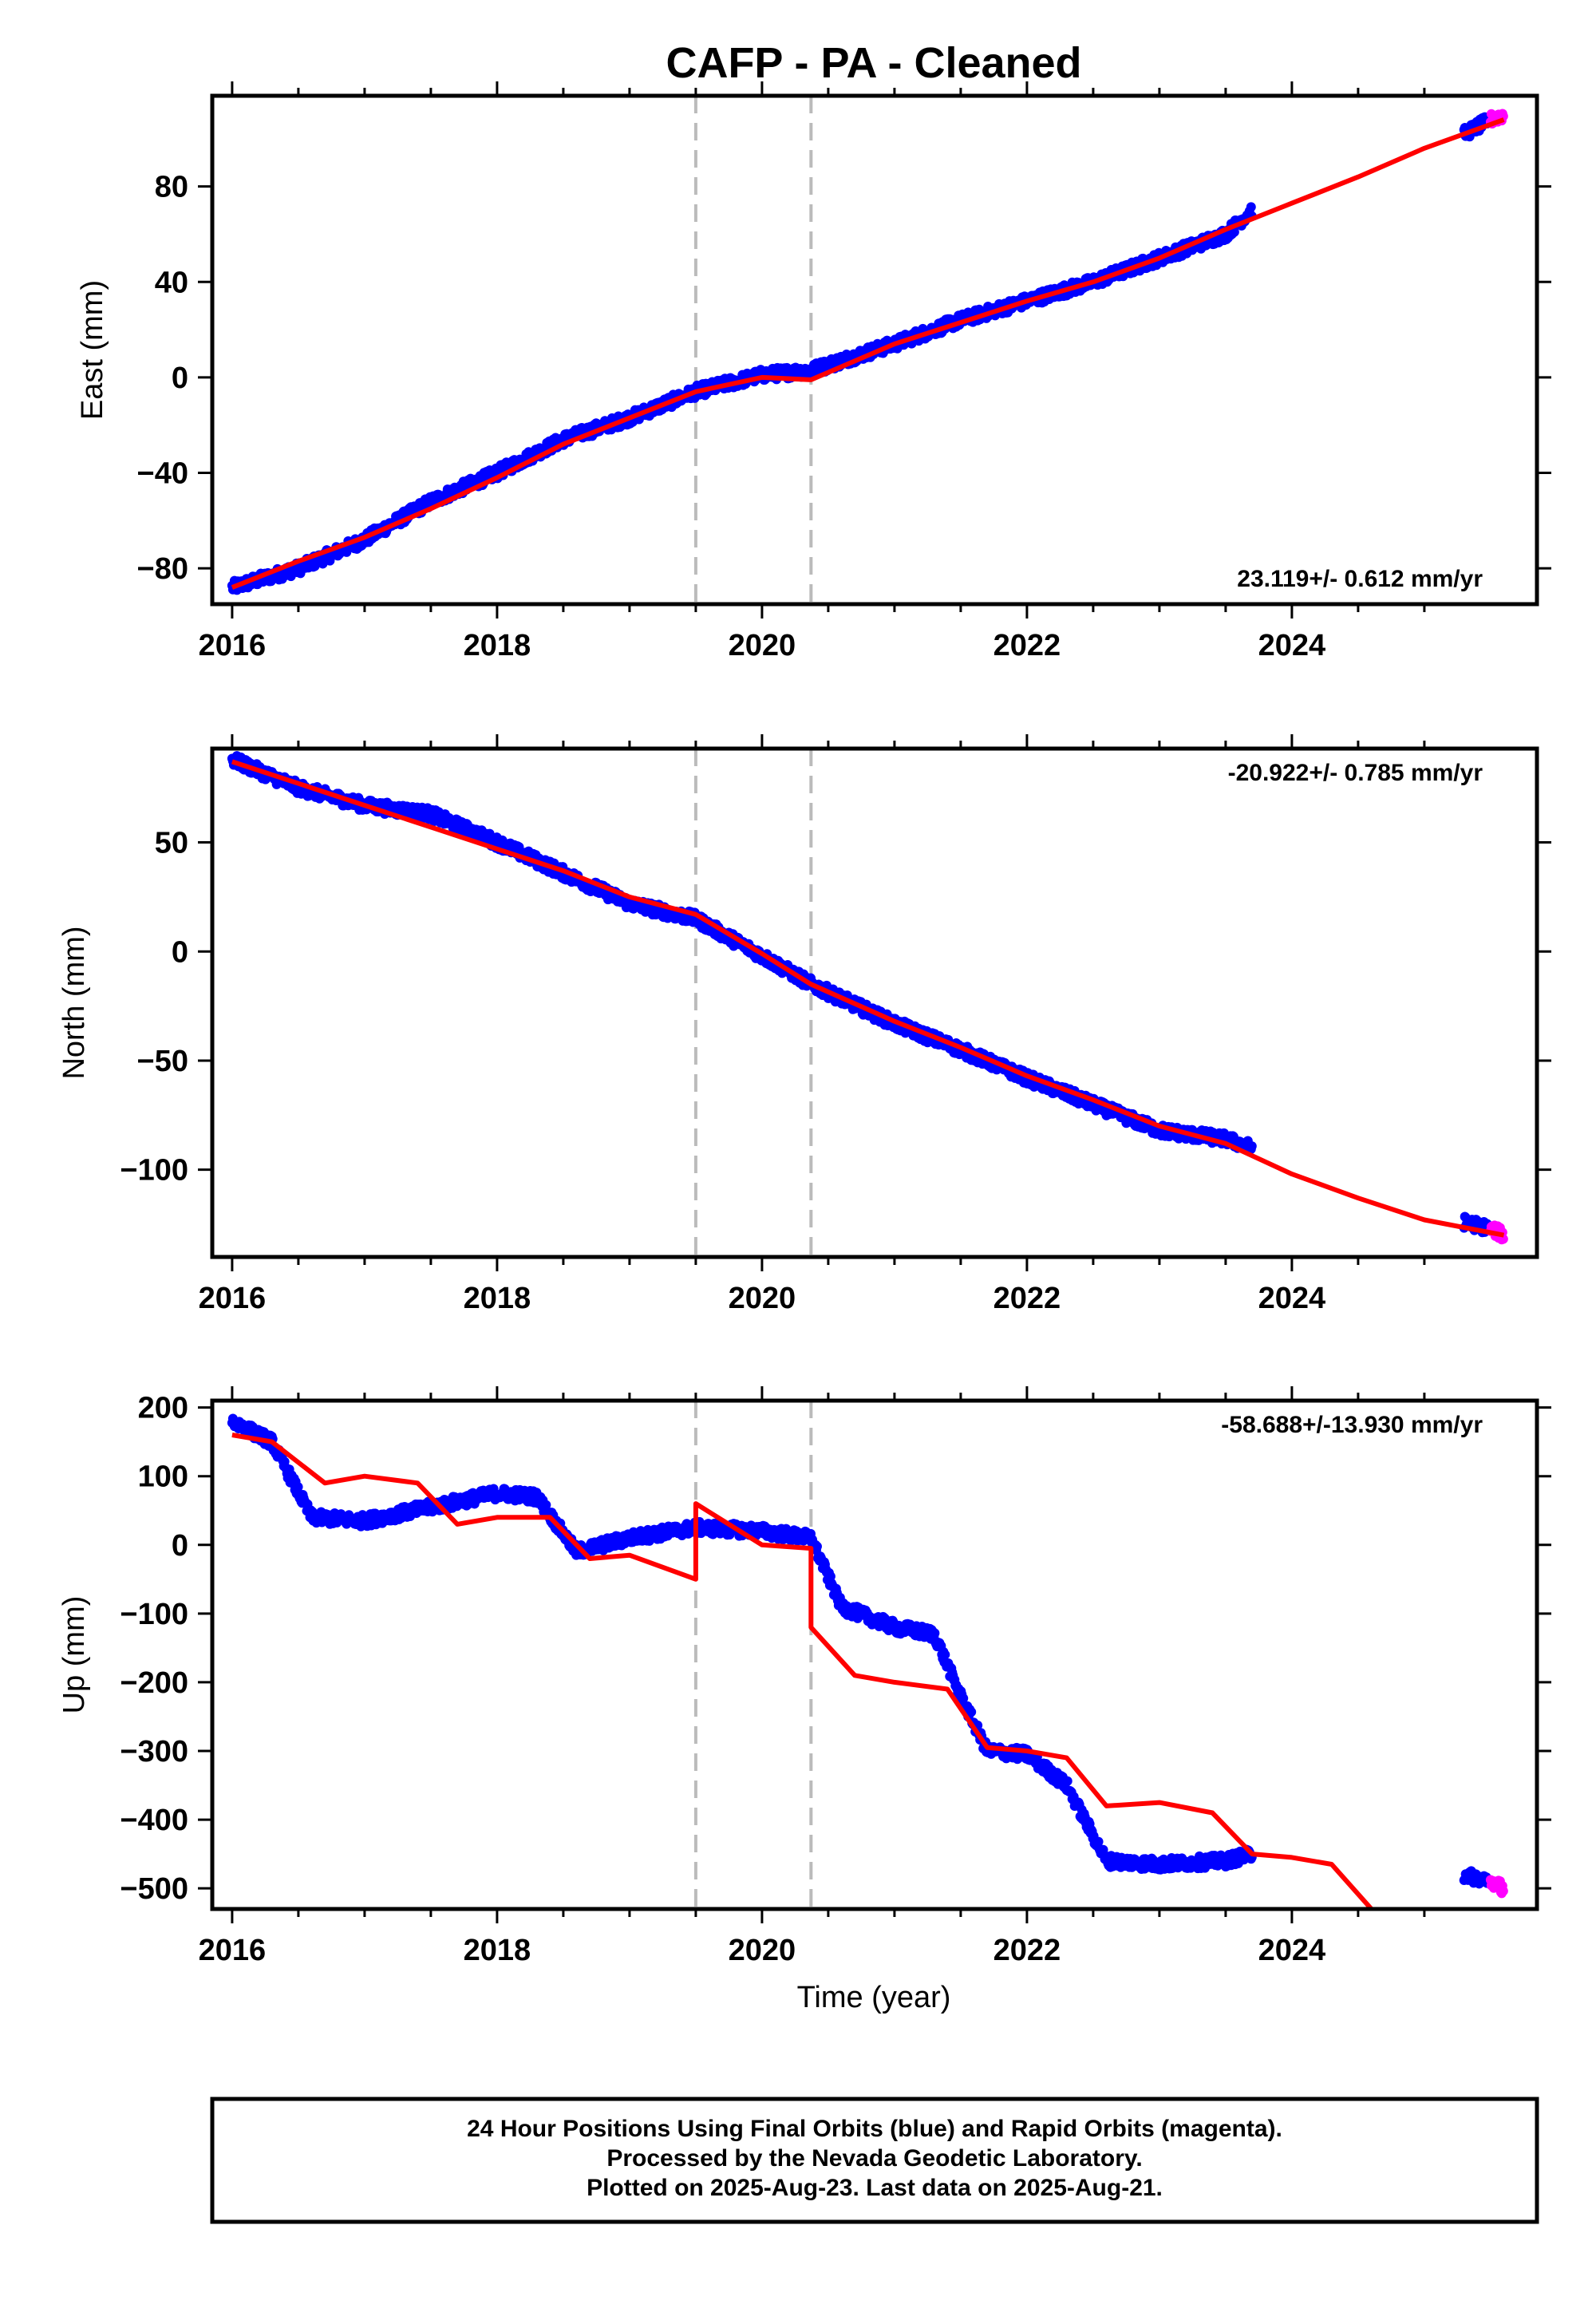 Image resolution: width=1596 pixels, height=2316 pixels. What do you see at coordinates (154, 1820) in the screenshot?
I see `y-tick-label: −400` at bounding box center [154, 1820].